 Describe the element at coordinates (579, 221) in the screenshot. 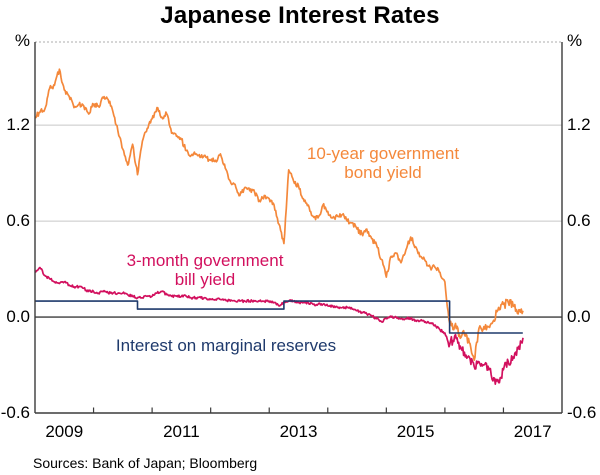

I see `y-tick-label-right: 0.6` at that location.